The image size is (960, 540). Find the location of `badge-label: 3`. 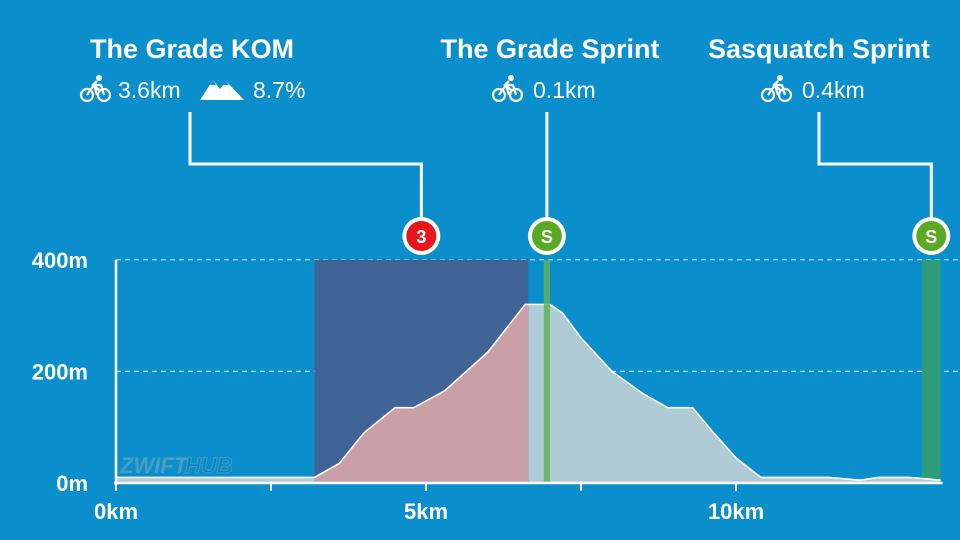

badge-label: 3 is located at coordinates (421, 237).